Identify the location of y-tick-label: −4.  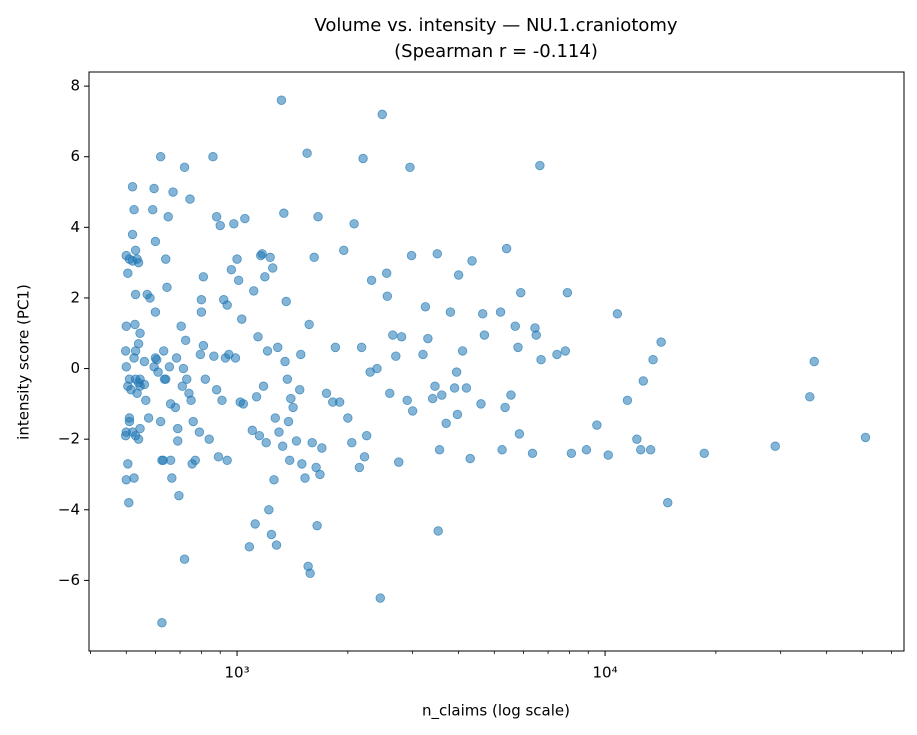
(69, 509).